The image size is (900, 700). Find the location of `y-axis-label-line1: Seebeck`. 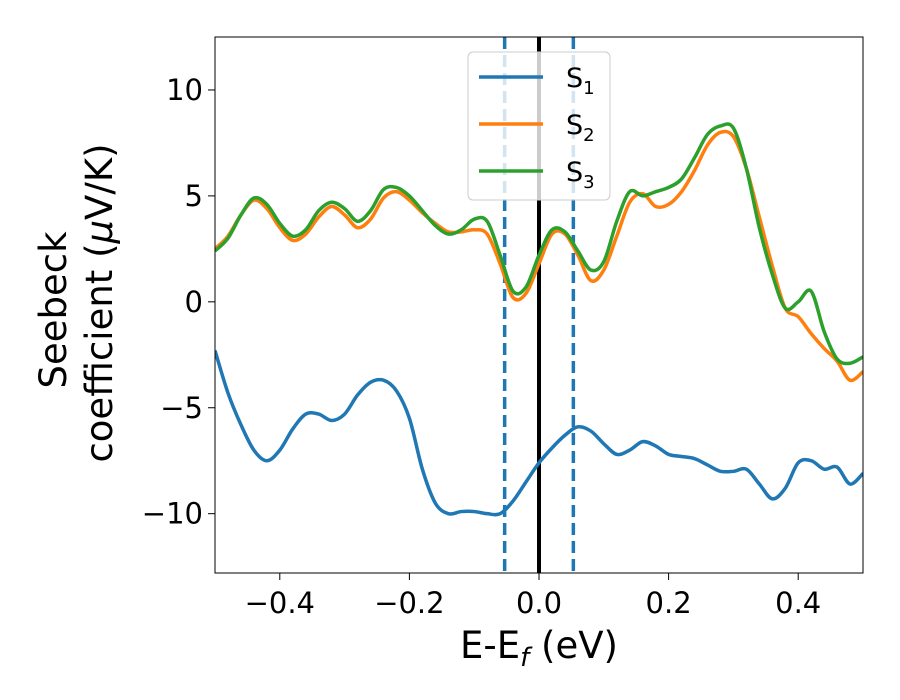

y-axis-label-line1: Seebeck is located at coordinates (53, 310).